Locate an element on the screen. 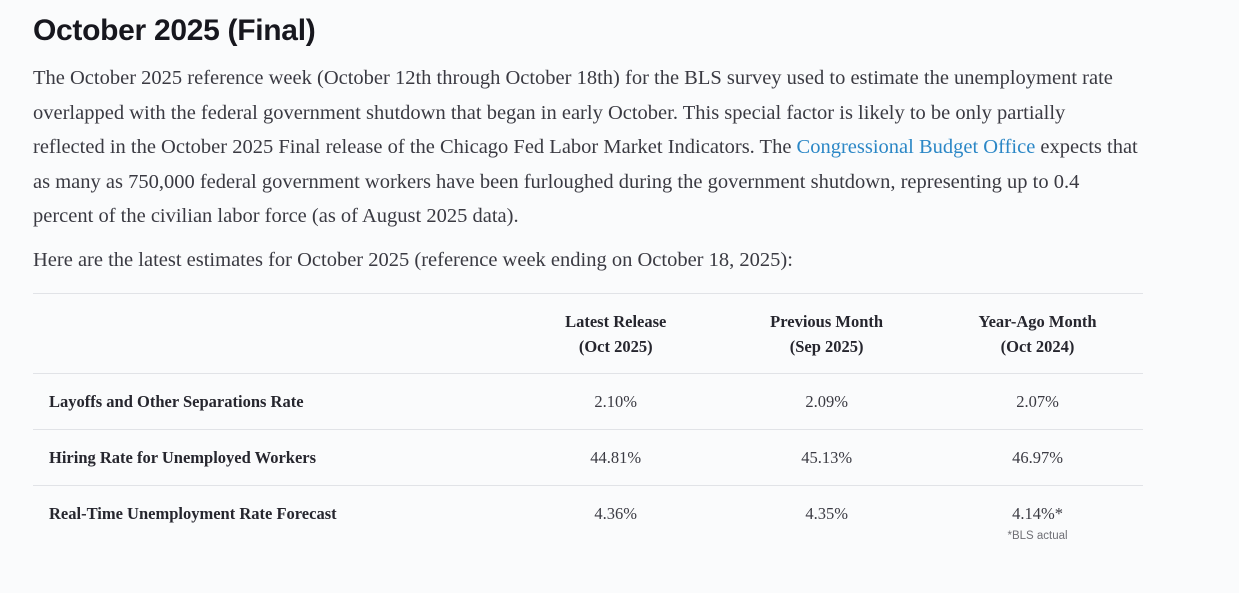 The height and width of the screenshot is (593, 1239). congressional-budget-office-link: Congressional Budget Office is located at coordinates (916, 147).